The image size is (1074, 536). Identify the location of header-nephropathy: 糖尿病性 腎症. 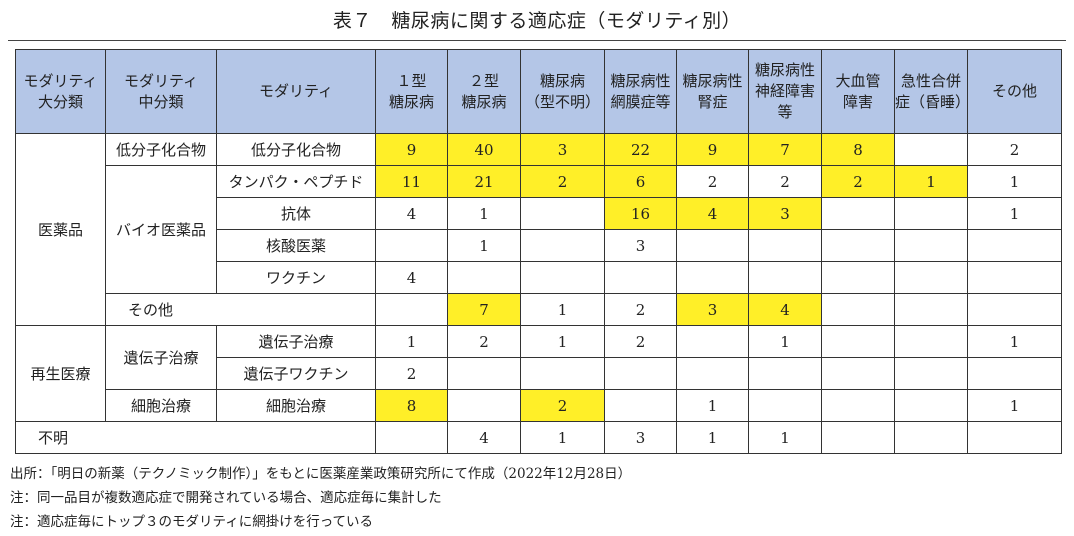
(712, 91).